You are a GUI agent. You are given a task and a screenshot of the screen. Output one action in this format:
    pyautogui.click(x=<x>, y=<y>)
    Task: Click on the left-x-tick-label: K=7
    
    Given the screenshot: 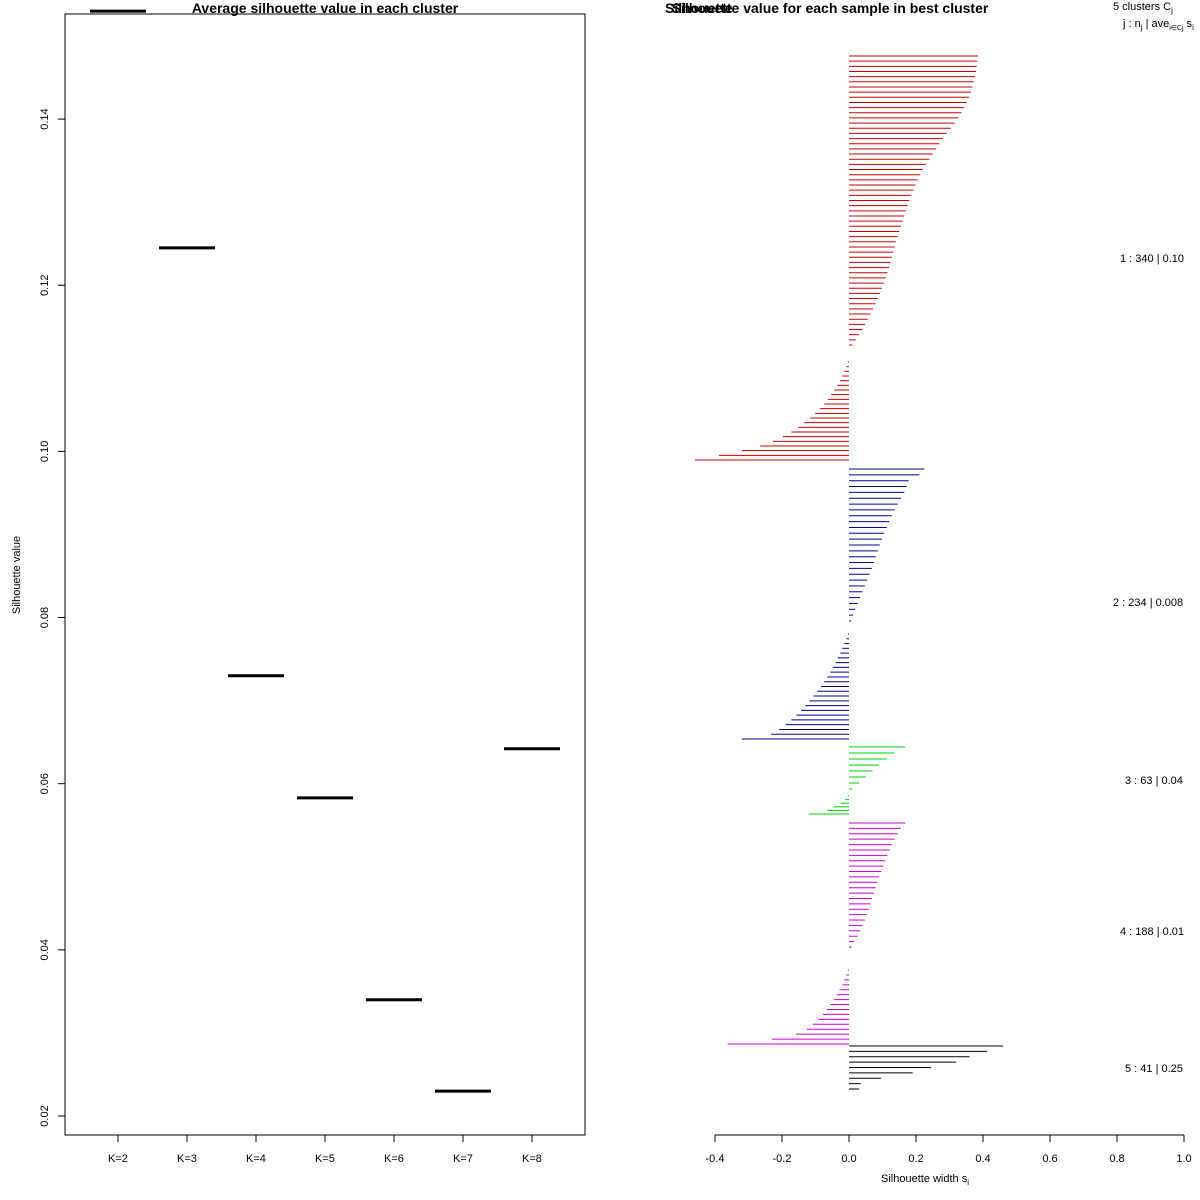 What is the action you would take?
    pyautogui.click(x=463, y=1159)
    